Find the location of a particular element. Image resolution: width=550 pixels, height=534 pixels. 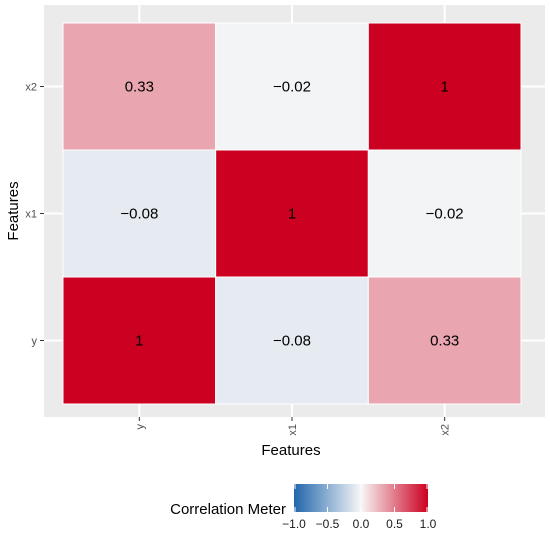

heatmap-cell-x1-y is located at coordinates (139, 213).